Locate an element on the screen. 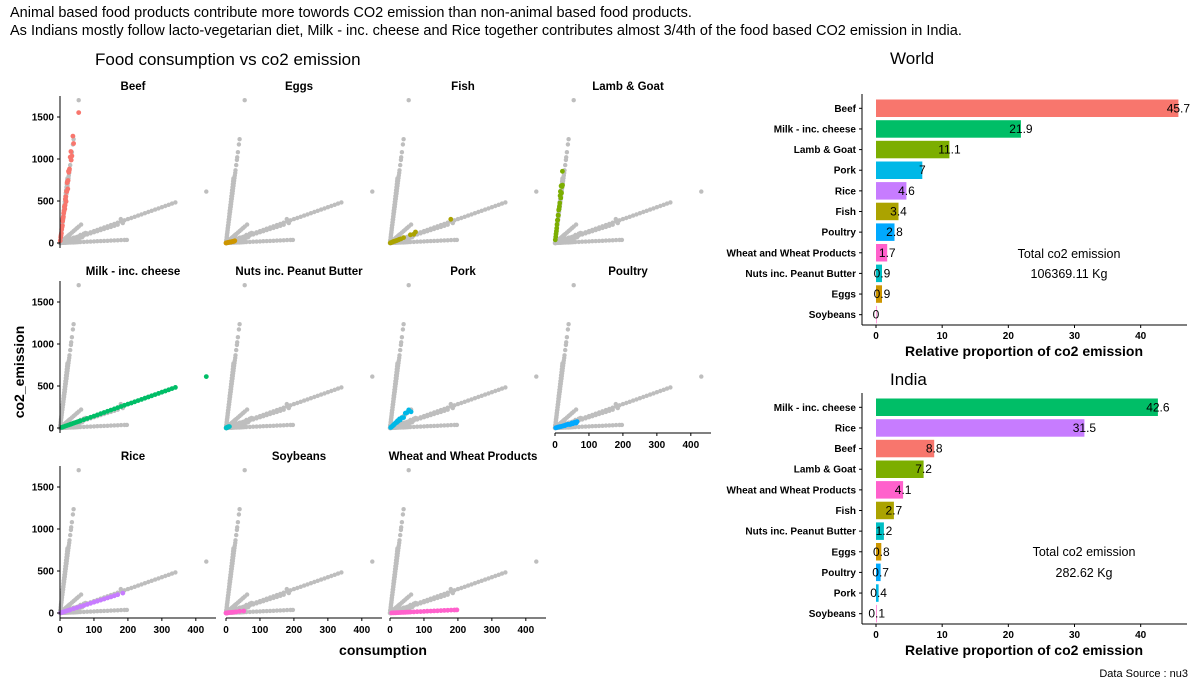  india-category-label: Eggs is located at coordinates (844, 552).